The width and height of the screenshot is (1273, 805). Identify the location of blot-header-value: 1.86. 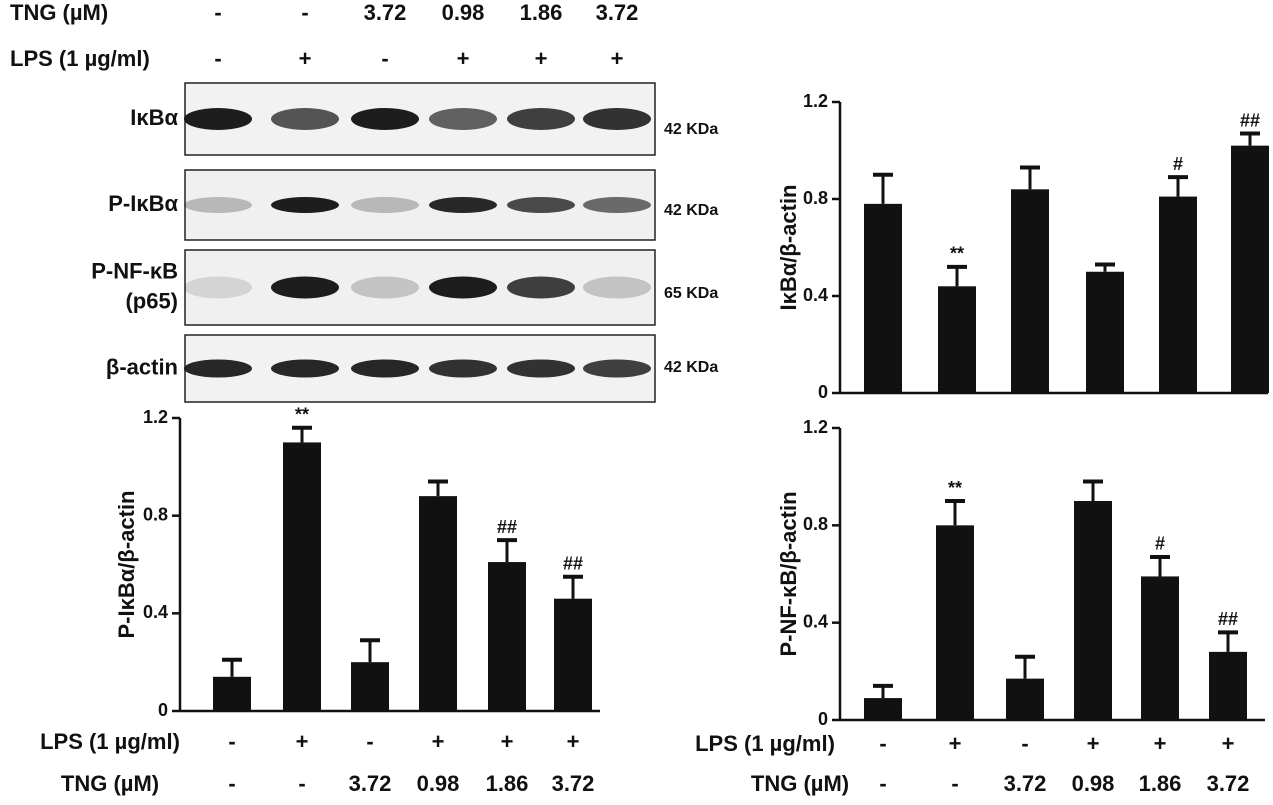
(541, 12).